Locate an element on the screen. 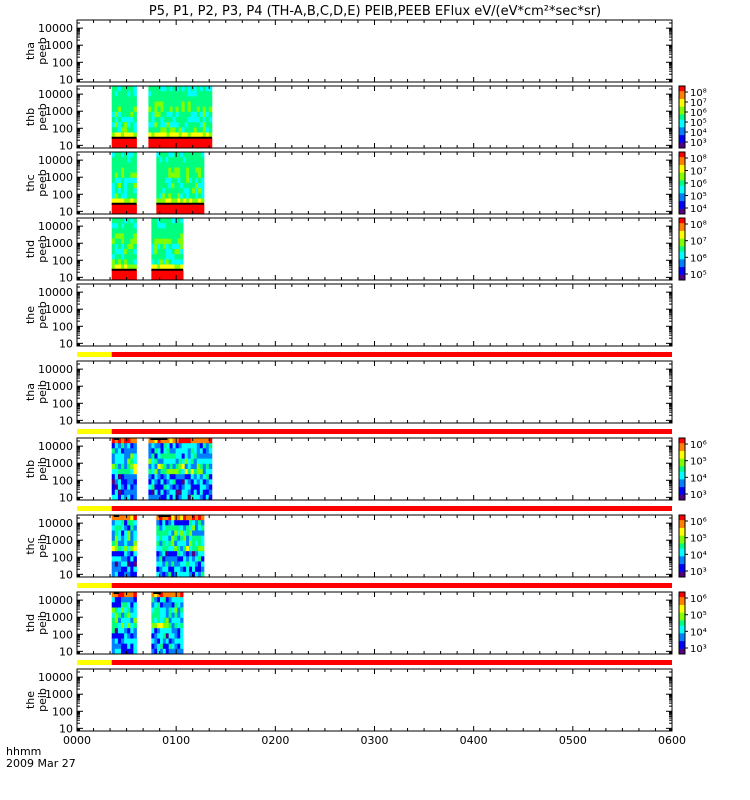 The height and width of the screenshot is (800, 750). colorbar-label: 10⁴ is located at coordinates (698, 555).